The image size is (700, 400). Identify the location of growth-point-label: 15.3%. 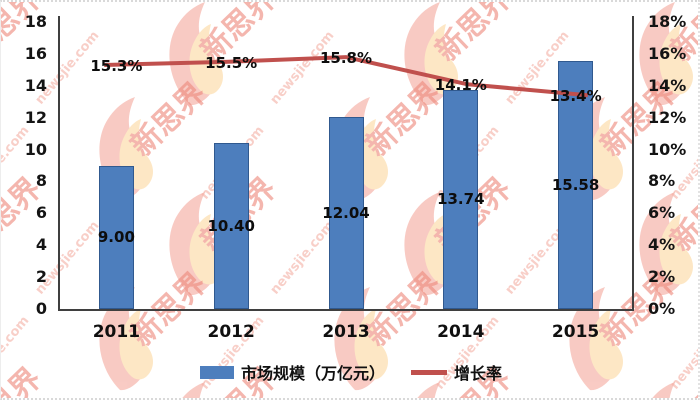
(116, 66).